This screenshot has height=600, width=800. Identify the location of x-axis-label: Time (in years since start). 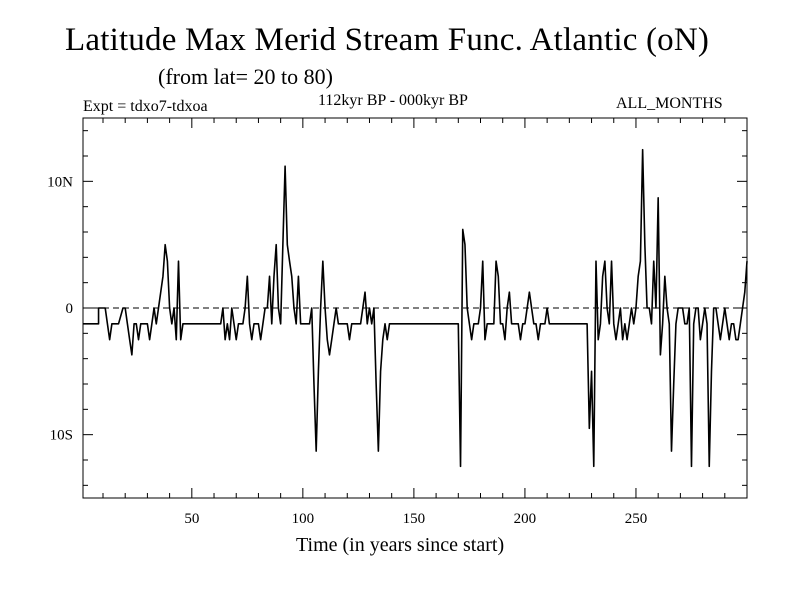
(400, 545).